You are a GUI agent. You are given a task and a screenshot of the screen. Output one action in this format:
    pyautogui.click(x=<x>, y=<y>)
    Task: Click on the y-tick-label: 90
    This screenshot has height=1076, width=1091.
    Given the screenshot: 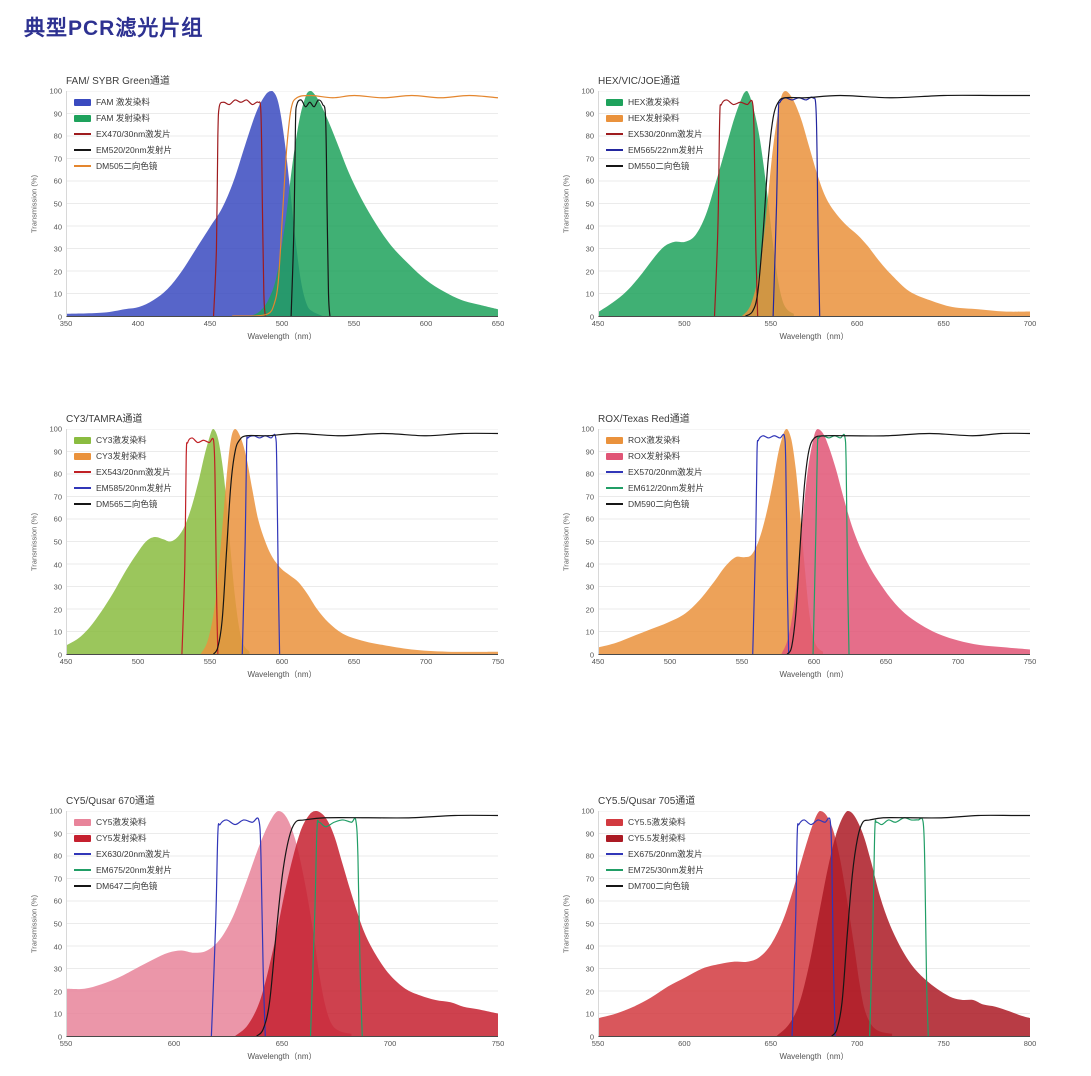 What is the action you would take?
    pyautogui.click(x=57, y=834)
    